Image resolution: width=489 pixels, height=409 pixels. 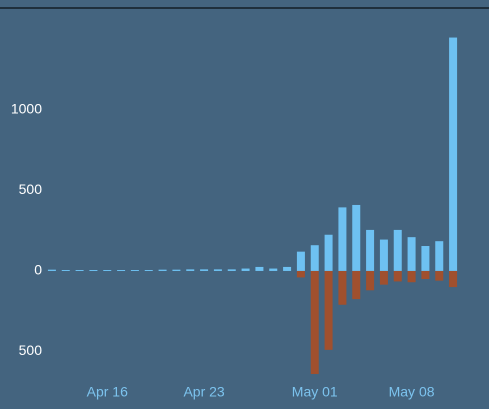 What do you see at coordinates (38, 270) in the screenshot?
I see `y-tick-label: 0` at bounding box center [38, 270].